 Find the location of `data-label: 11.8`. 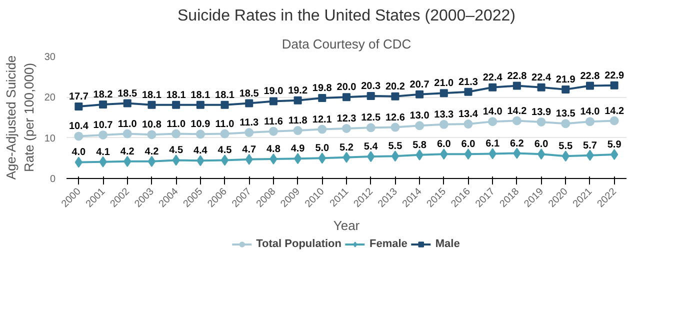

data-label: 11.8 is located at coordinates (298, 121).